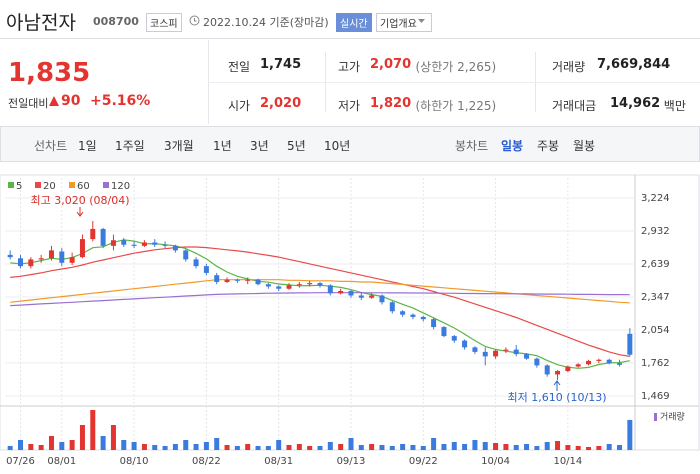 Image resolution: width=700 pixels, height=474 pixels. Describe the element at coordinates (574, 106) in the screenshot. I see `quote-label: 거래대금` at that location.